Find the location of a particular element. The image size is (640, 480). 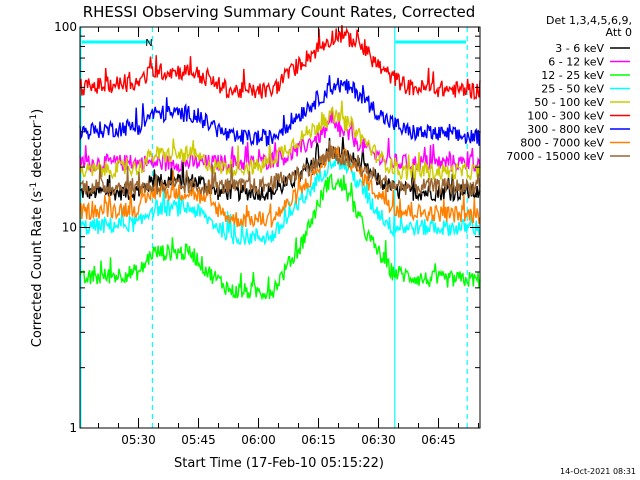

series-line-100-300keV is located at coordinates (280, 62).